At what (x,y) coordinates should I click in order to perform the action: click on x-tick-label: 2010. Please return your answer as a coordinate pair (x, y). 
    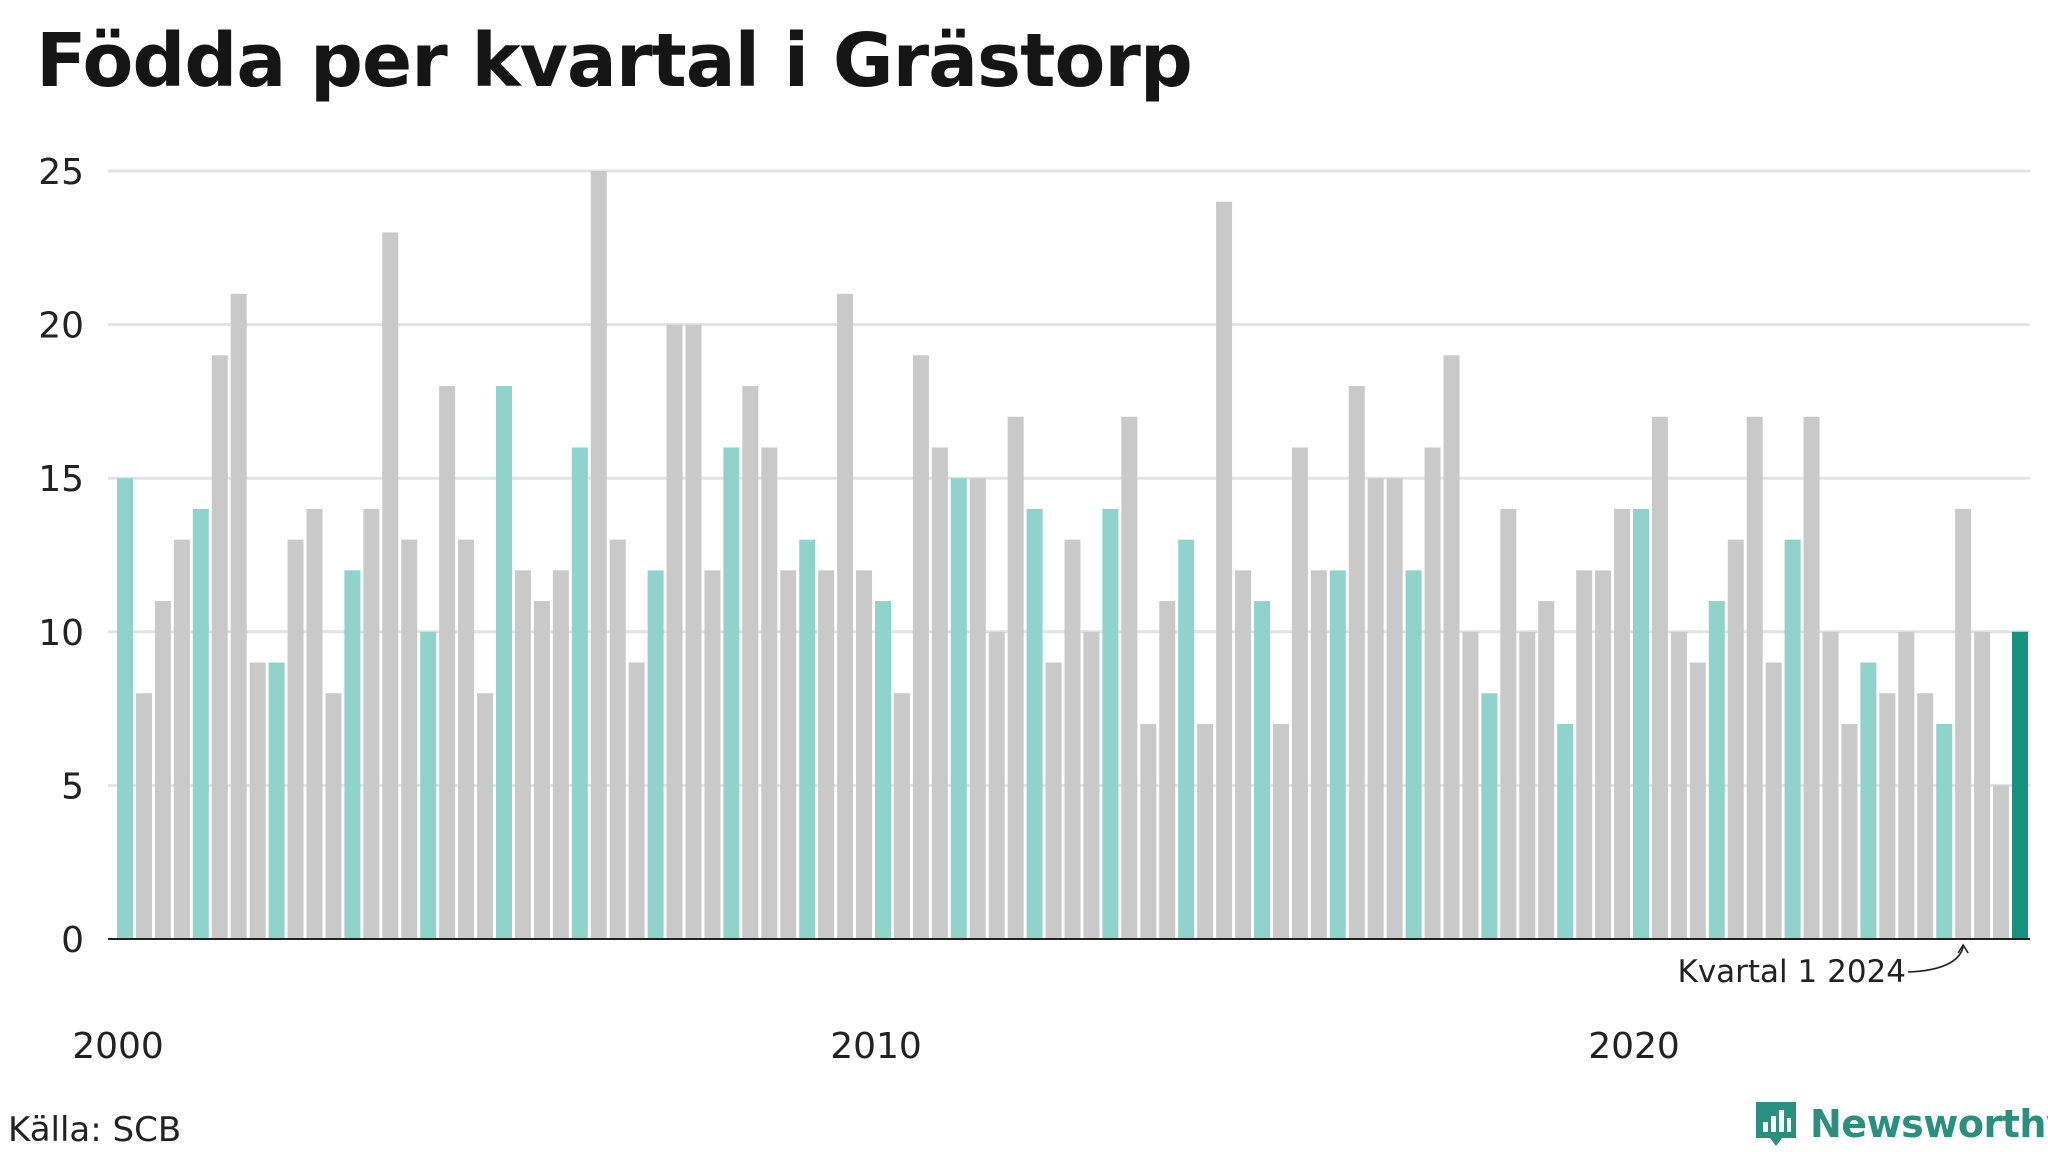
    Looking at the image, I should click on (876, 1046).